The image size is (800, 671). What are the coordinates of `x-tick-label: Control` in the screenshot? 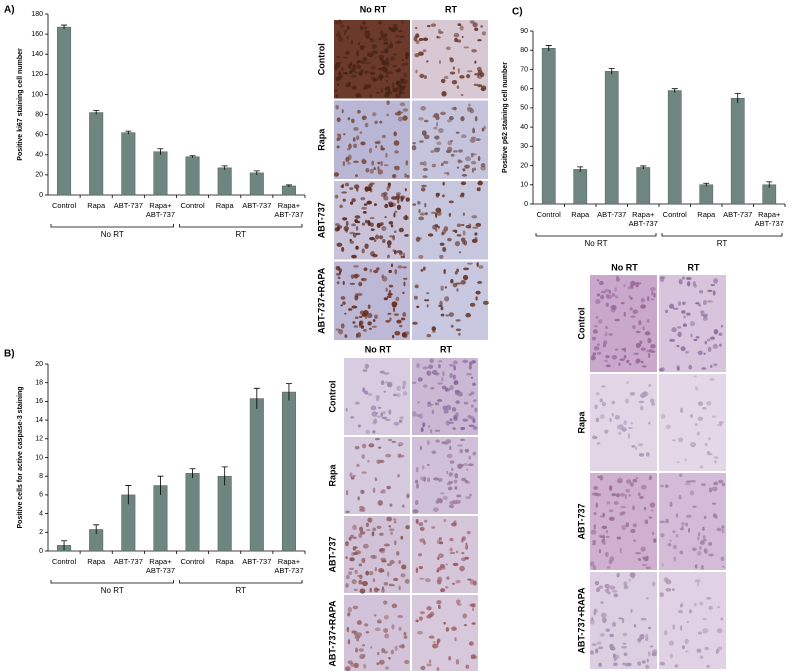 It's located at (674, 214).